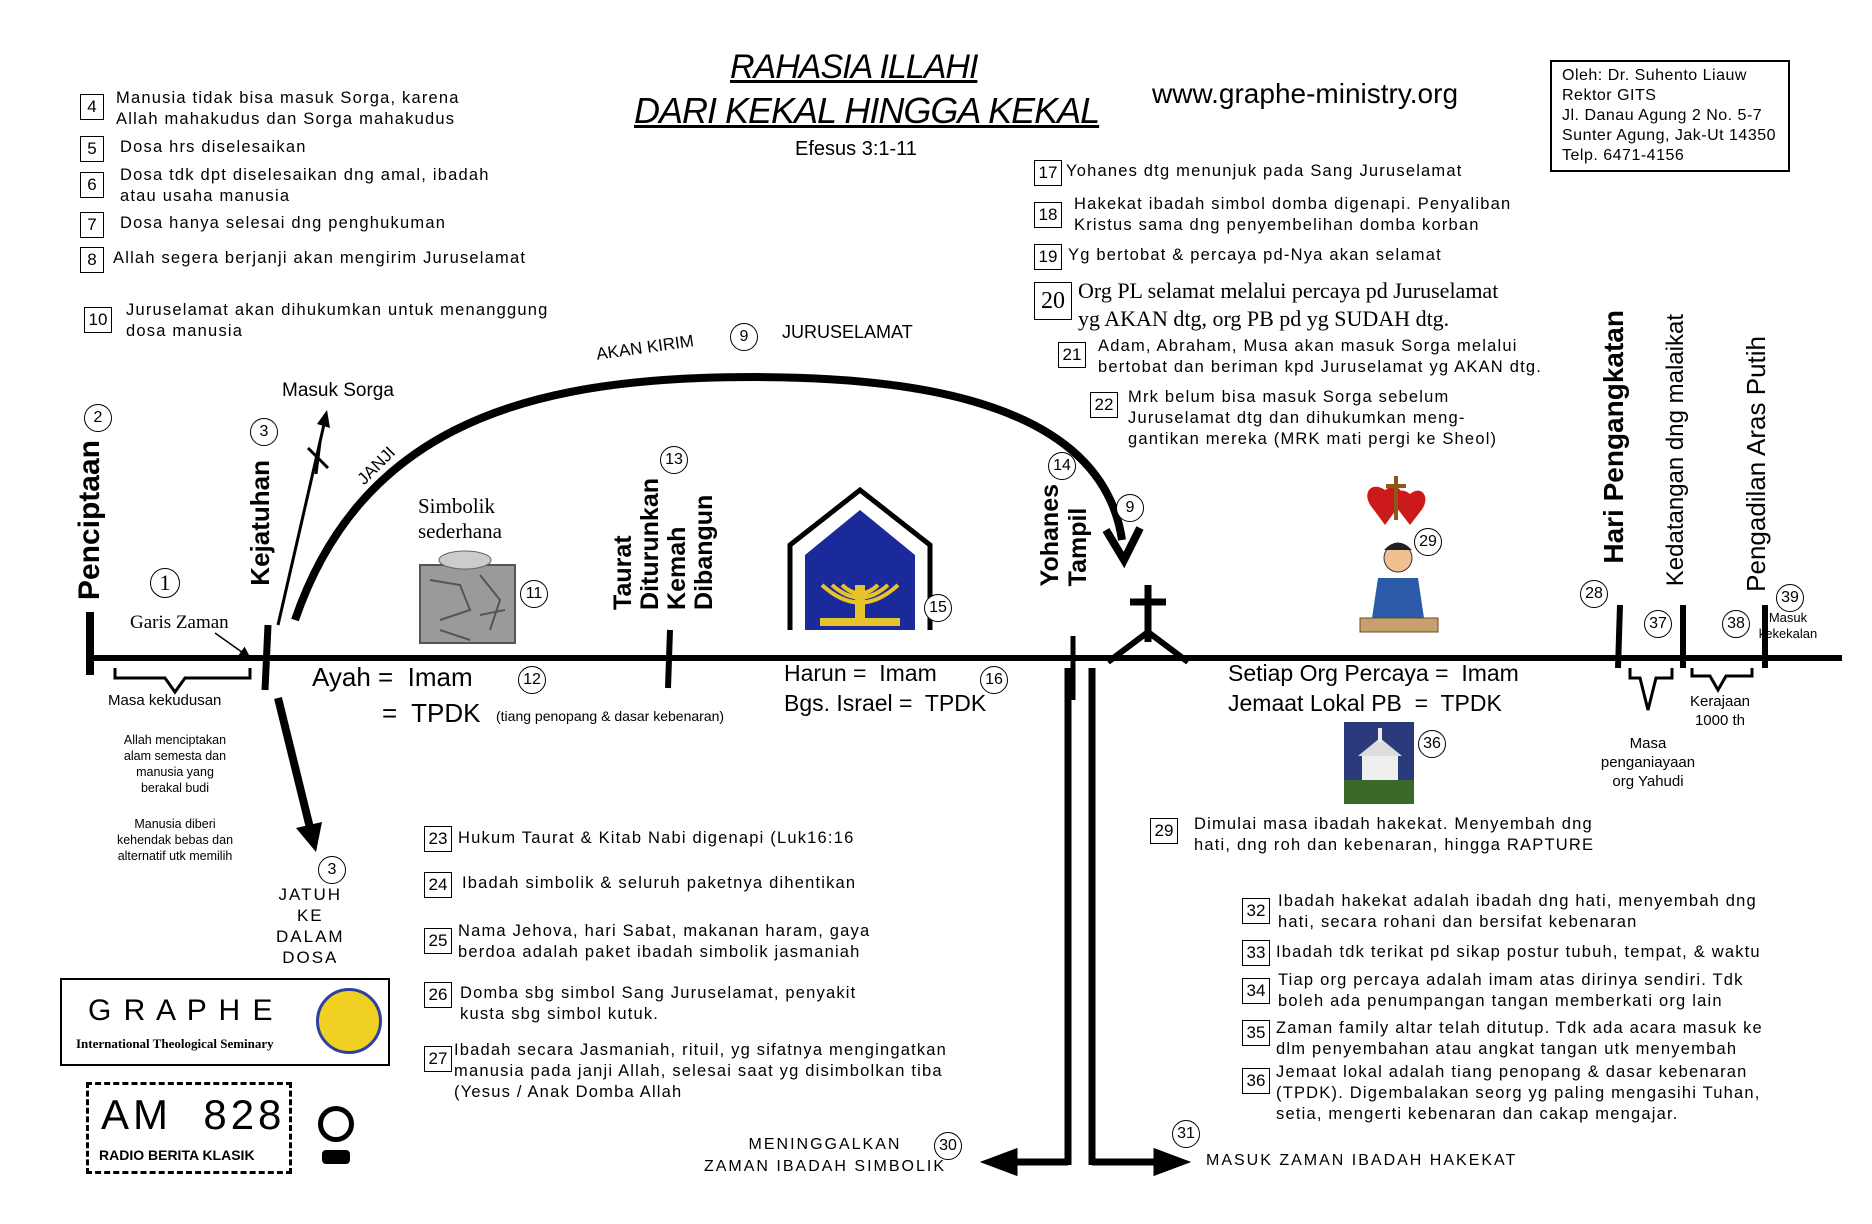  I want to click on circle-num: 3, so click(264, 432).